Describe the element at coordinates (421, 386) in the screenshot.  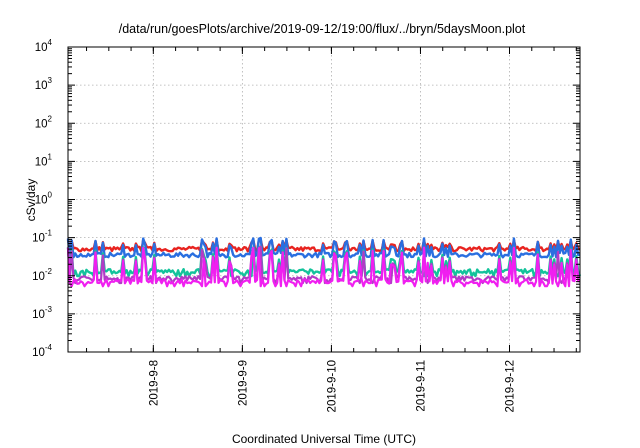
I see `x-tick-label: 2019-9-11` at that location.